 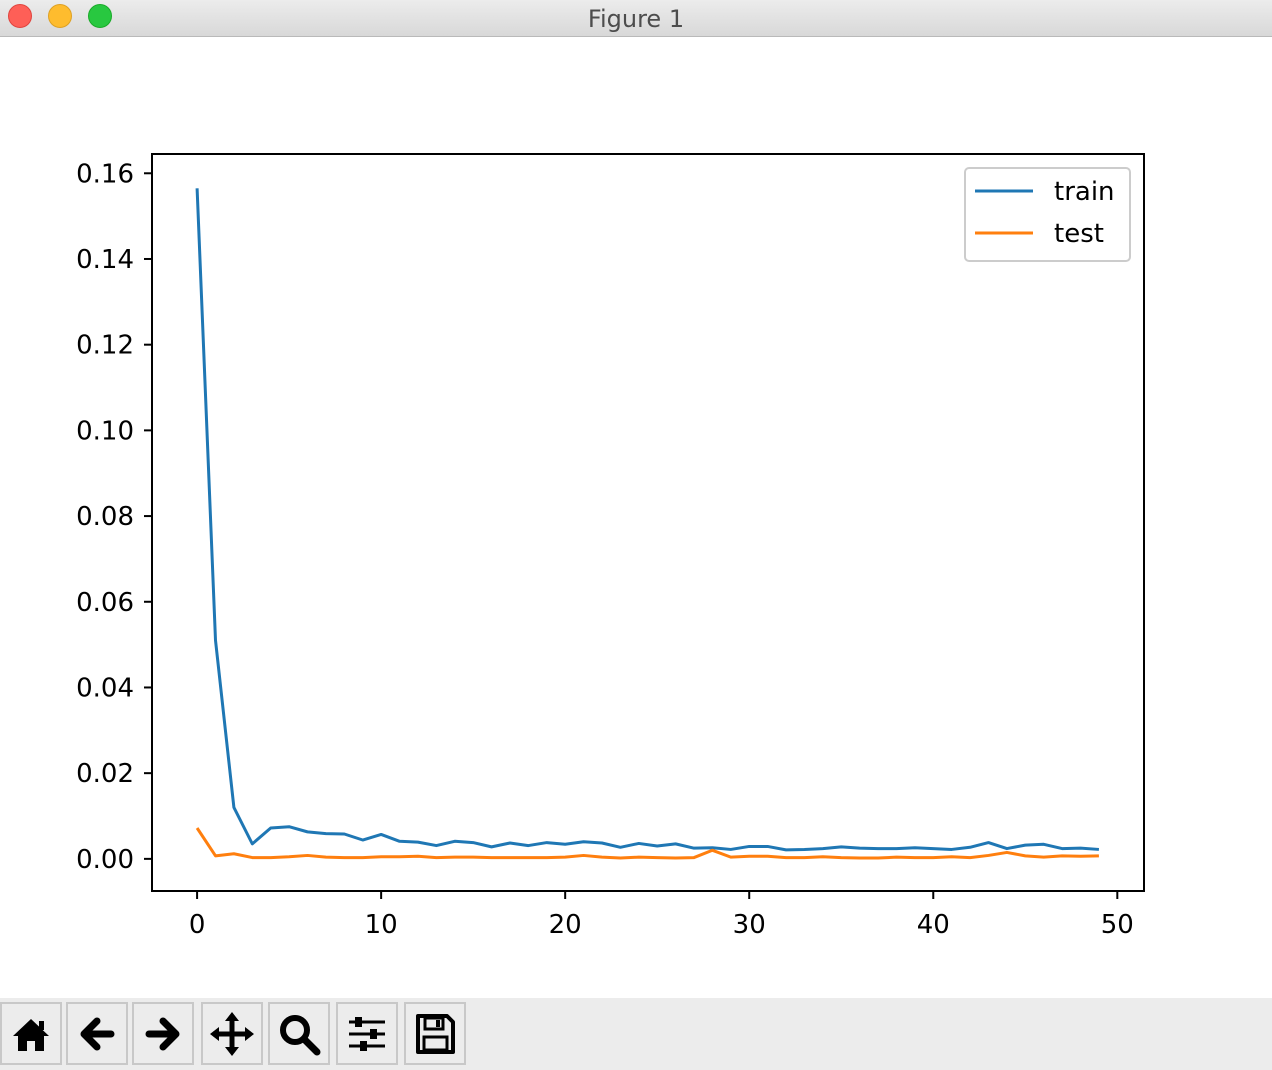 What do you see at coordinates (105, 260) in the screenshot?
I see `y-tick-label-7: 0.14` at bounding box center [105, 260].